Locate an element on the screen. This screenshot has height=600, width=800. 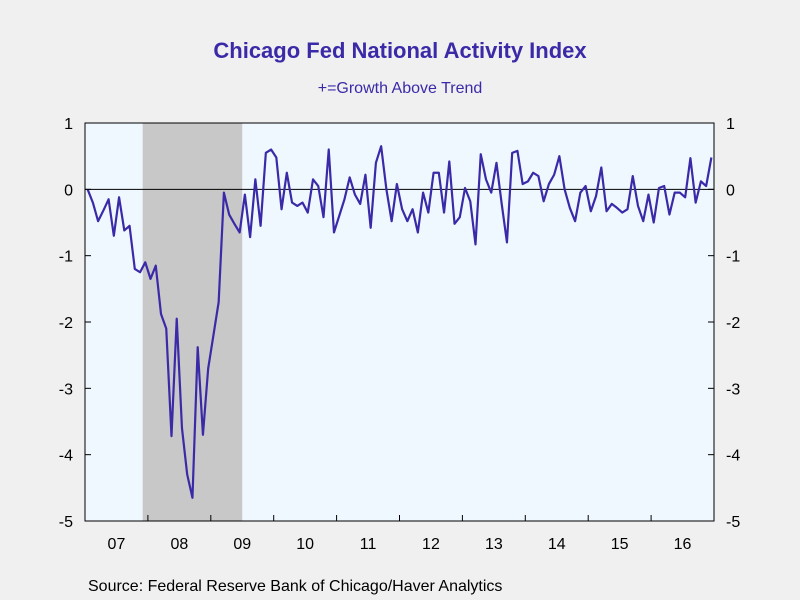
chart-subtitle: +=Growth Above Trend is located at coordinates (400, 88).